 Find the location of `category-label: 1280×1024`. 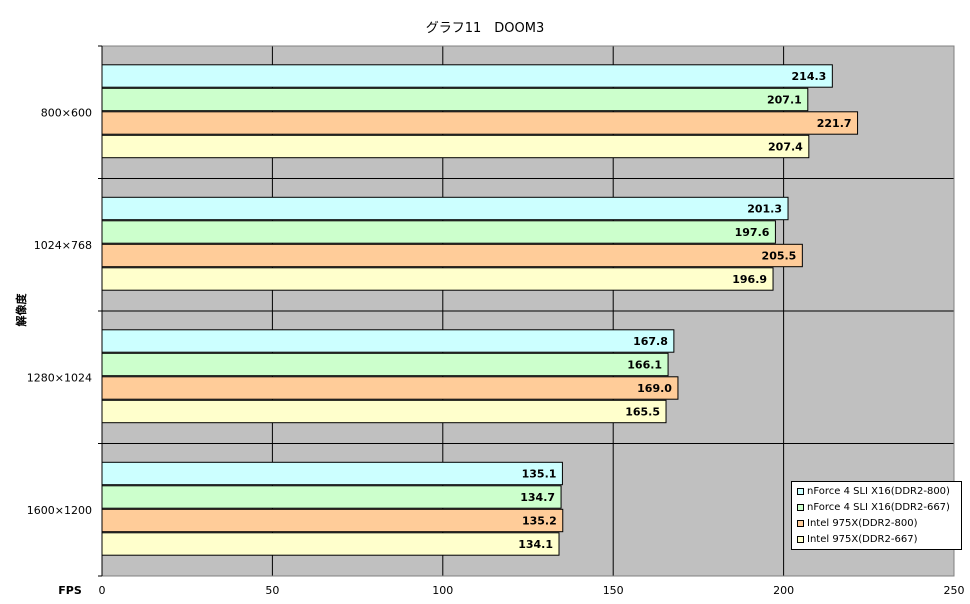

category-label: 1280×1024 is located at coordinates (59, 377).